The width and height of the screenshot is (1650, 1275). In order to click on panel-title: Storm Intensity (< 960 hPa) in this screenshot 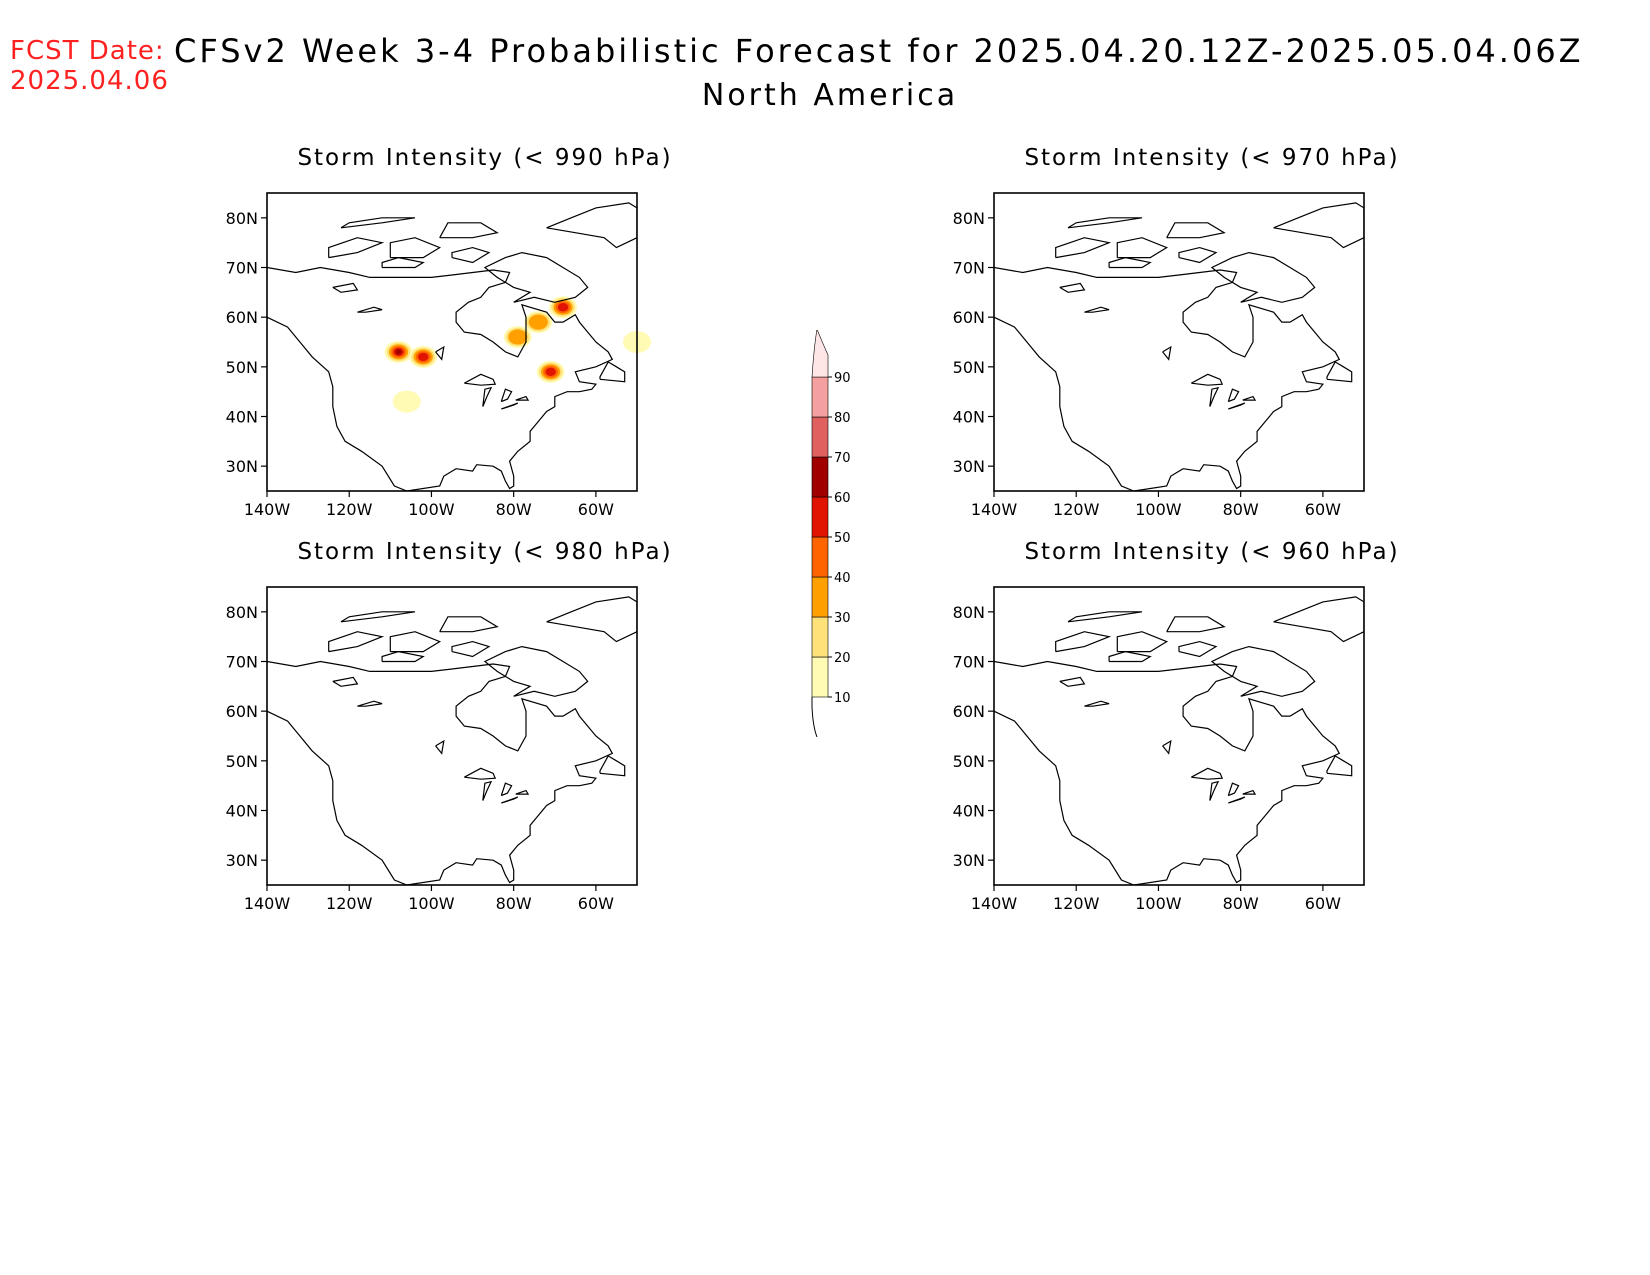, I will do `click(1212, 552)`.